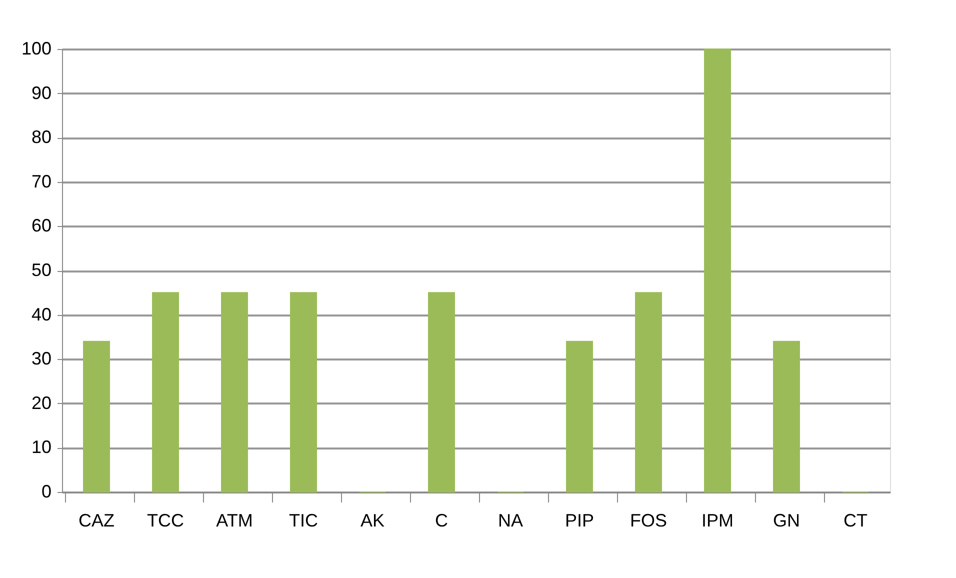 This screenshot has width=956, height=578. Describe the element at coordinates (234, 520) in the screenshot. I see `x-tick-label: ATM` at that location.